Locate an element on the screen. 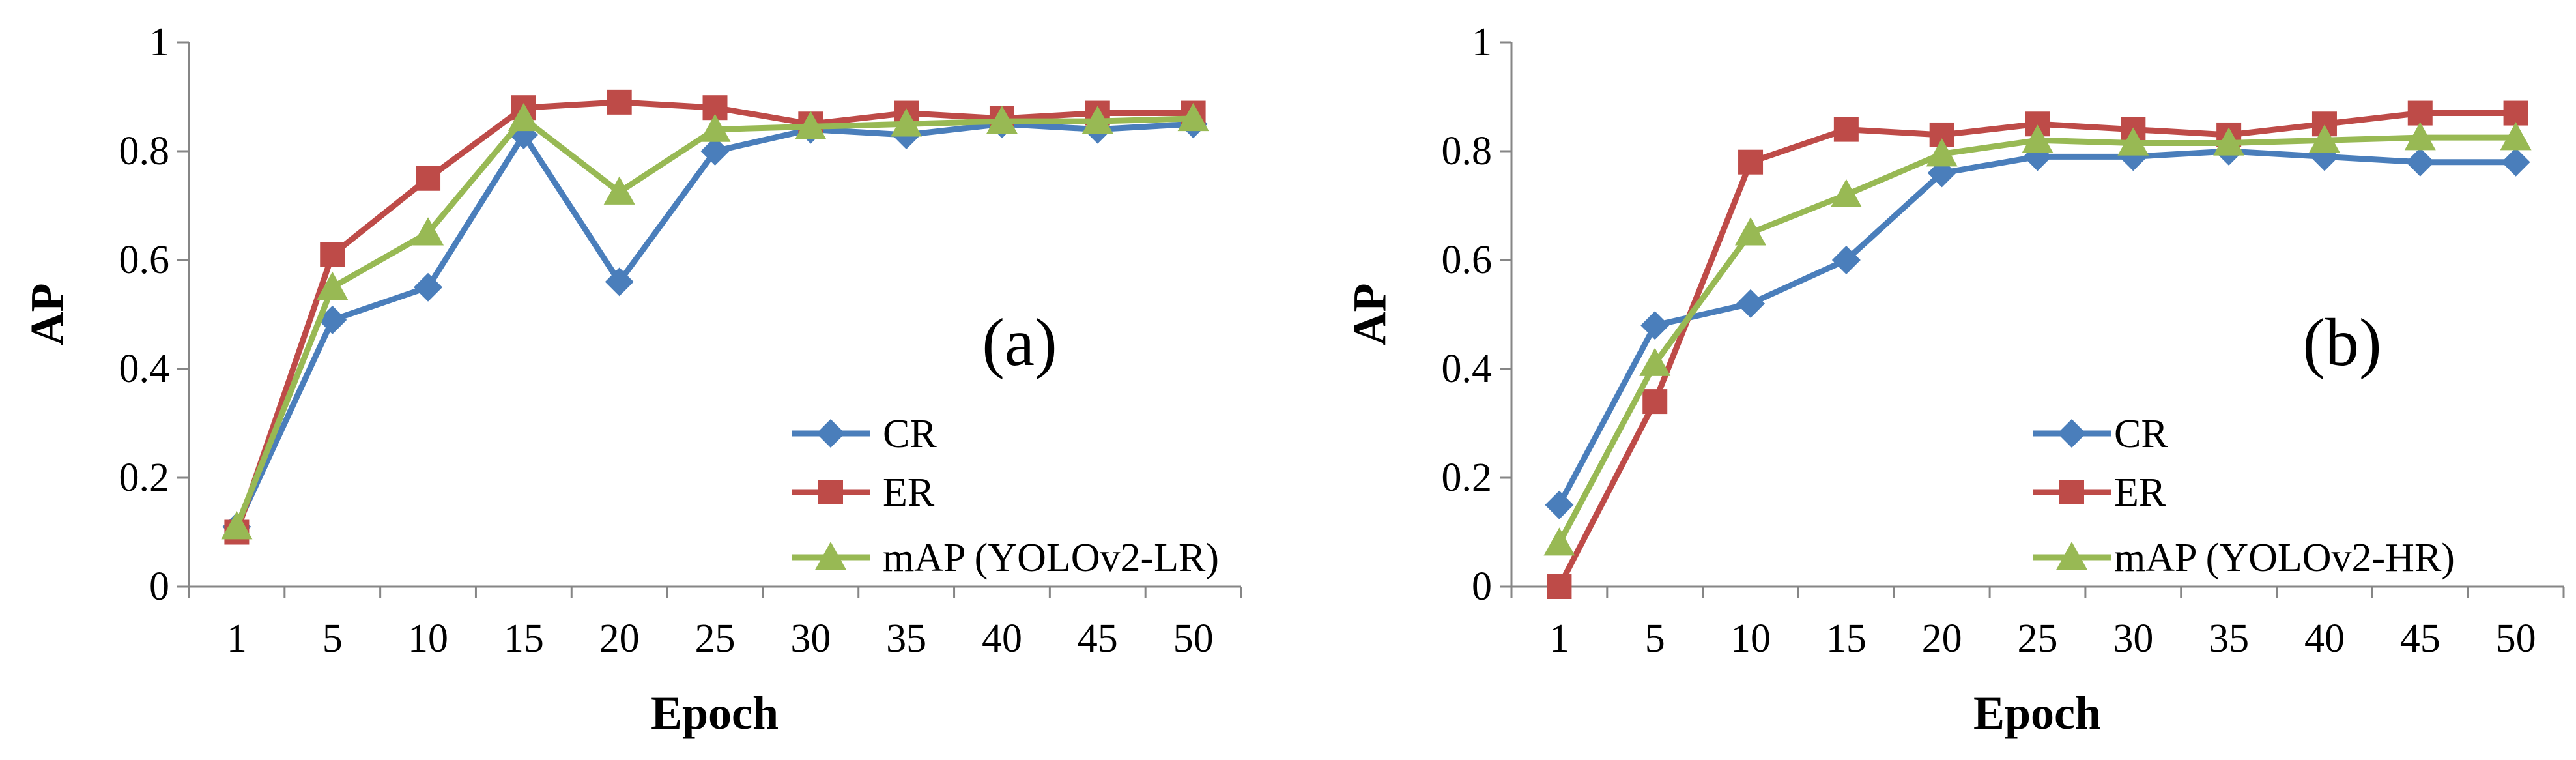 This screenshot has width=2576, height=760. x-tick-label: 30 is located at coordinates (2133, 639).